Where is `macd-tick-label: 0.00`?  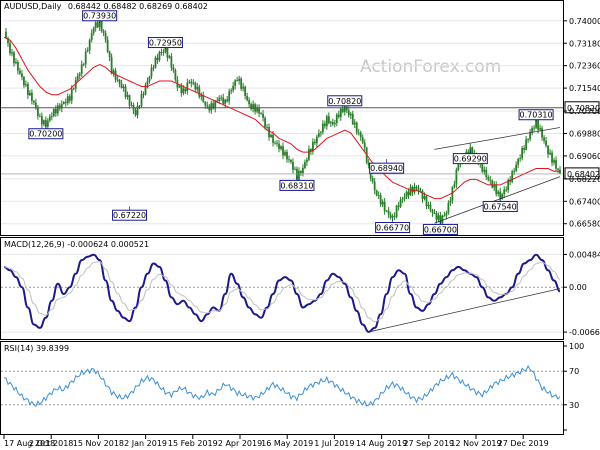
macd-tick-label: 0.00 is located at coordinates (578, 287).